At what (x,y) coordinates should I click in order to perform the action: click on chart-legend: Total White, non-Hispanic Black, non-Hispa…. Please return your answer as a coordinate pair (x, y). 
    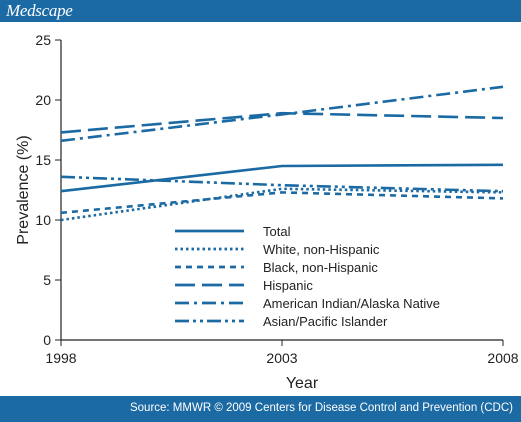
    Looking at the image, I should click on (307, 276).